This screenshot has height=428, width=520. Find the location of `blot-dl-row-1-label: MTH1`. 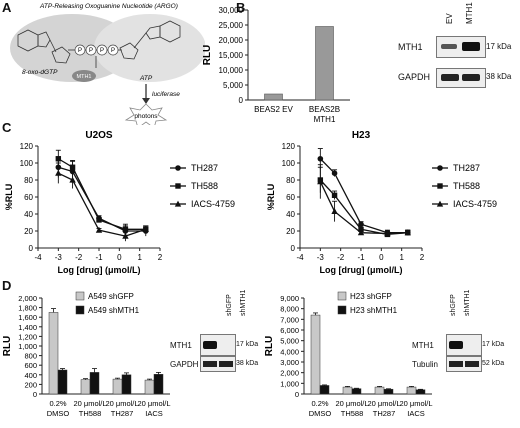

blot-dl-row-1-label: MTH1 is located at coordinates (181, 345).